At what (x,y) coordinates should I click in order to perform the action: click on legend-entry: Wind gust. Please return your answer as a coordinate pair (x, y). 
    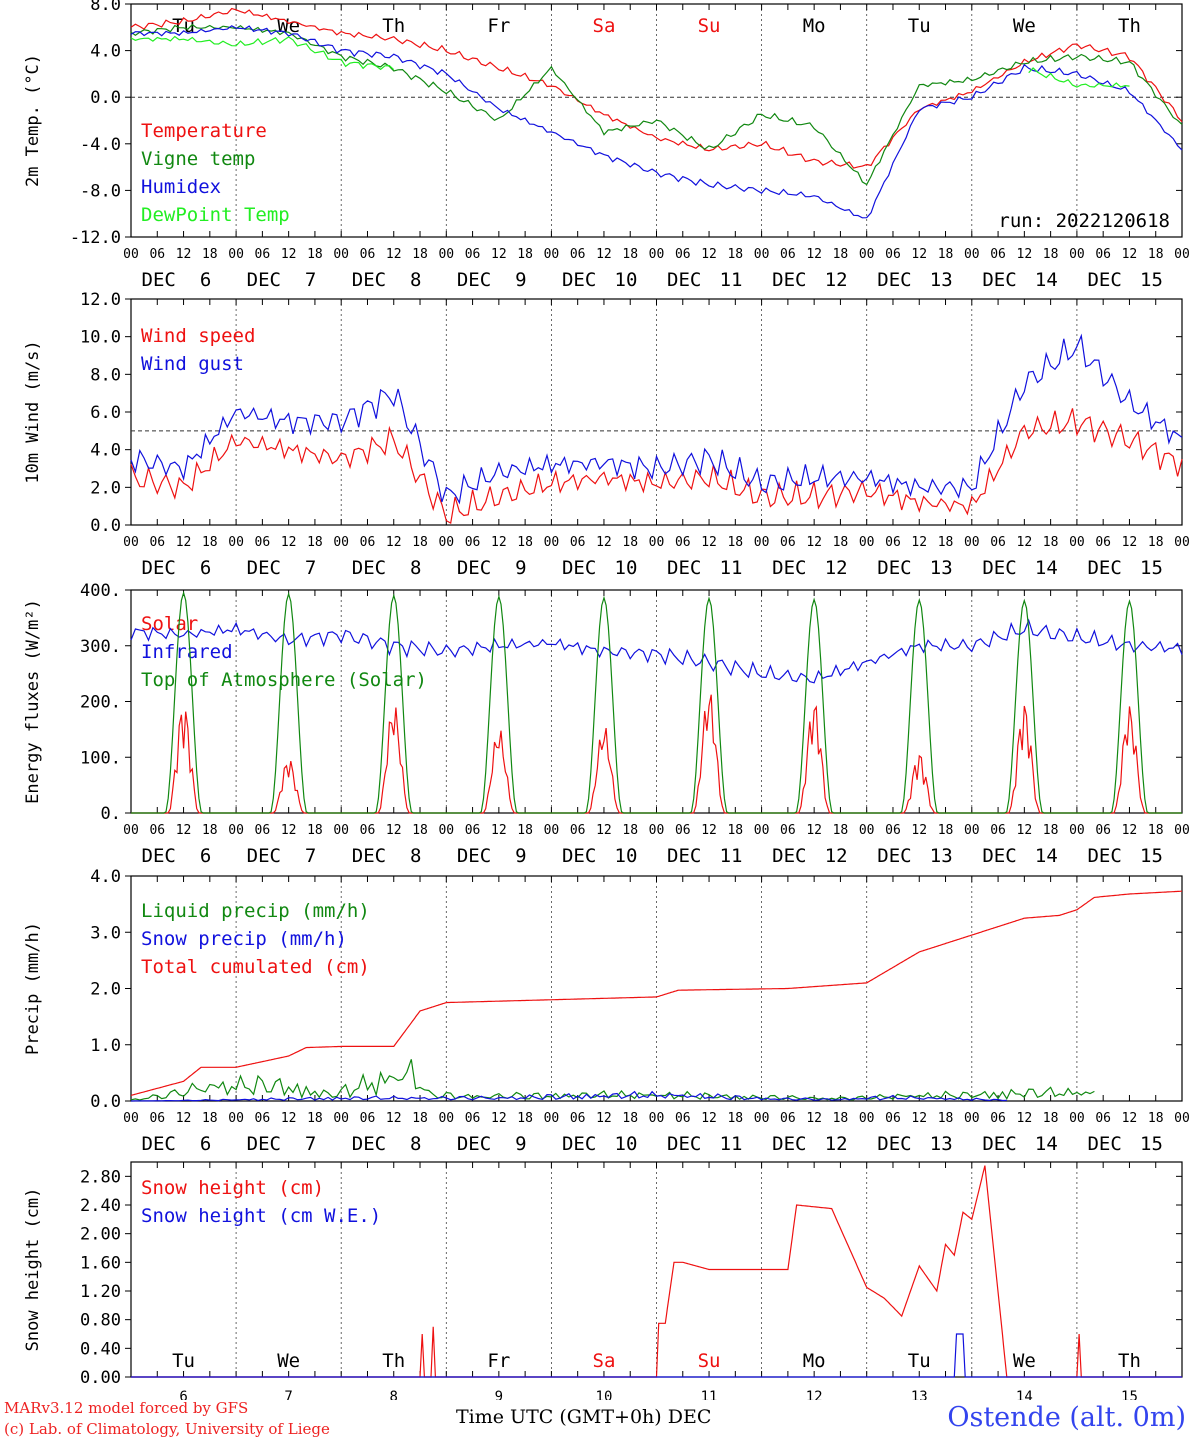
    Looking at the image, I should click on (192, 364).